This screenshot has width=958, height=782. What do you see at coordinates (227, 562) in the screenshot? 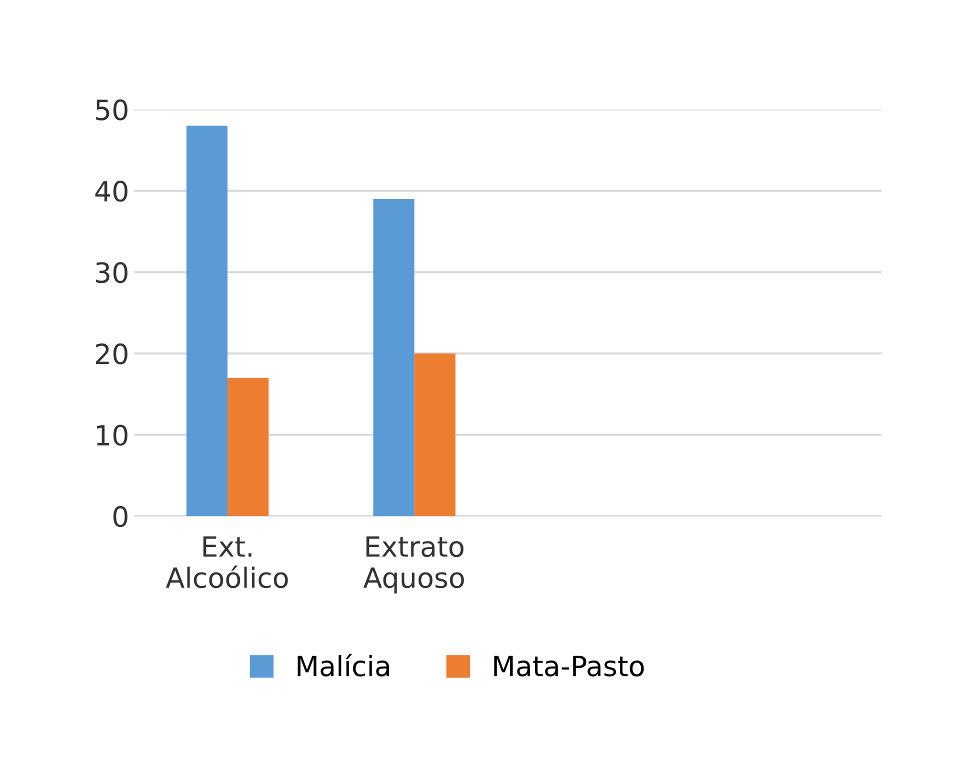
I see `x-tick-label: Ext. Alcoólico` at bounding box center [227, 562].